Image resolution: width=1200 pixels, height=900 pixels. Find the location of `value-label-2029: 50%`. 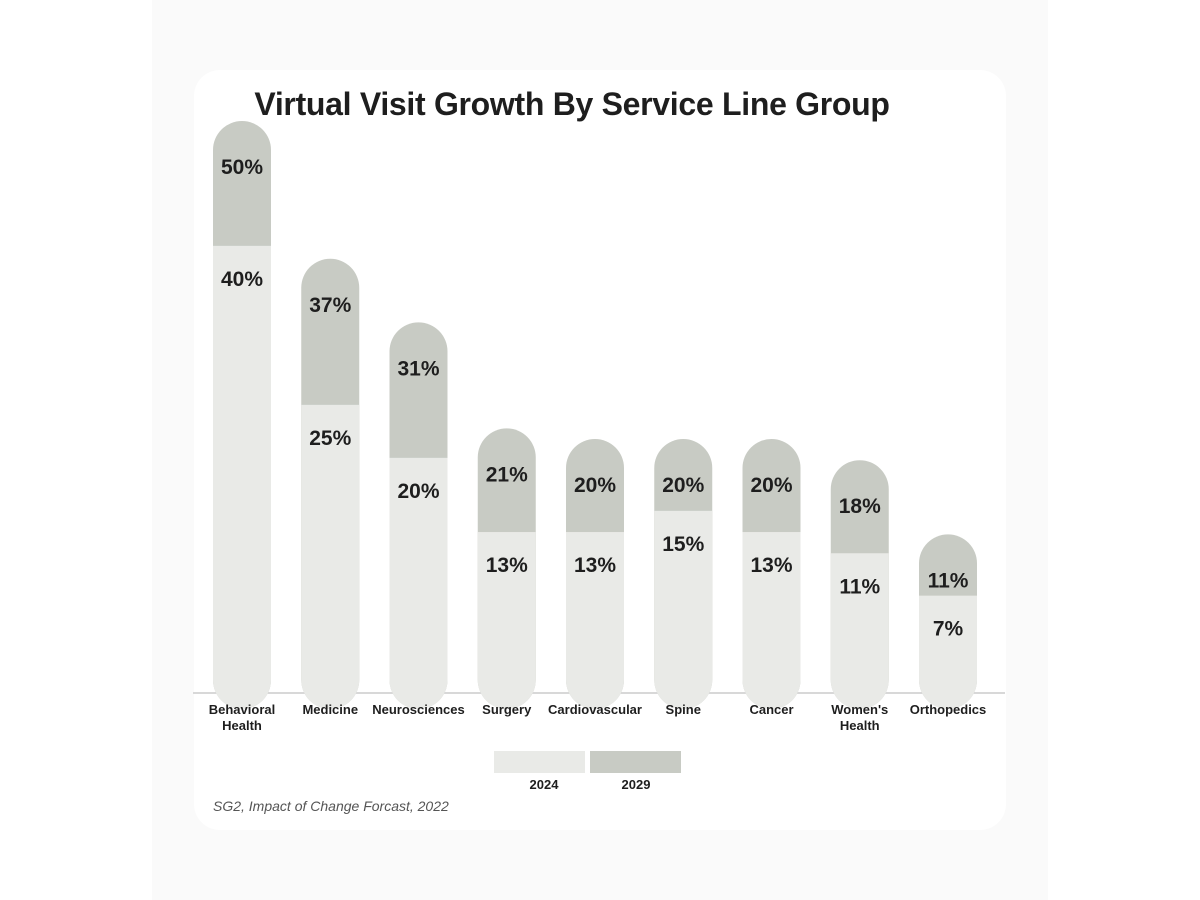

value-label-2029: 50% is located at coordinates (242, 167).